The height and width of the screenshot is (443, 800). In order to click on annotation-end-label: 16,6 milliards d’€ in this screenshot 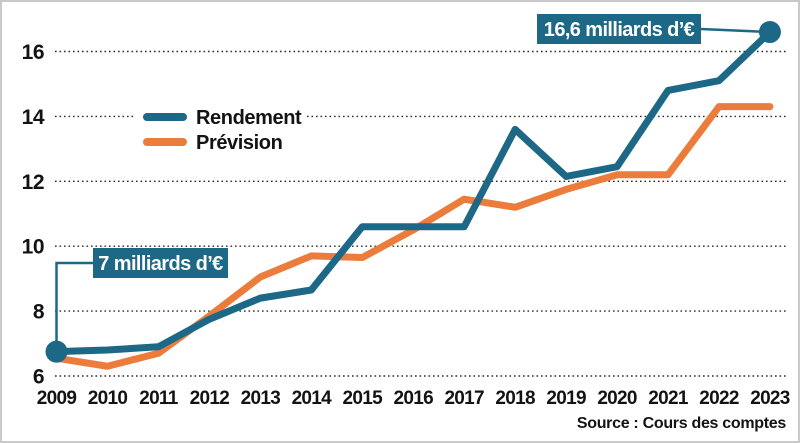, I will do `click(619, 30)`.